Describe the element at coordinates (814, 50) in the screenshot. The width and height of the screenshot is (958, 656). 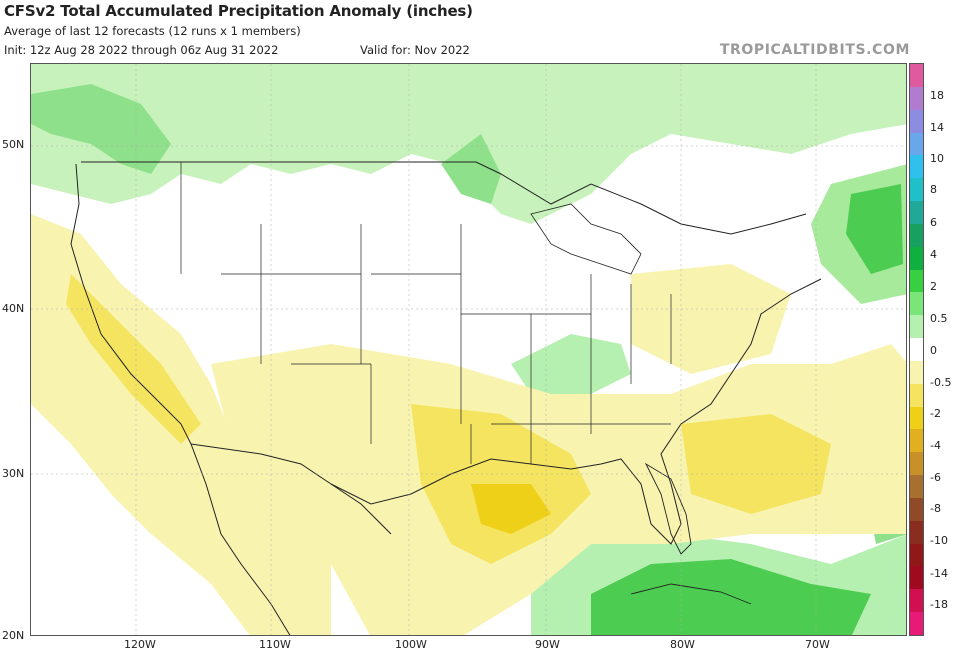
I see `brand-watermark: TROPICALTIDBITS.COM` at that location.